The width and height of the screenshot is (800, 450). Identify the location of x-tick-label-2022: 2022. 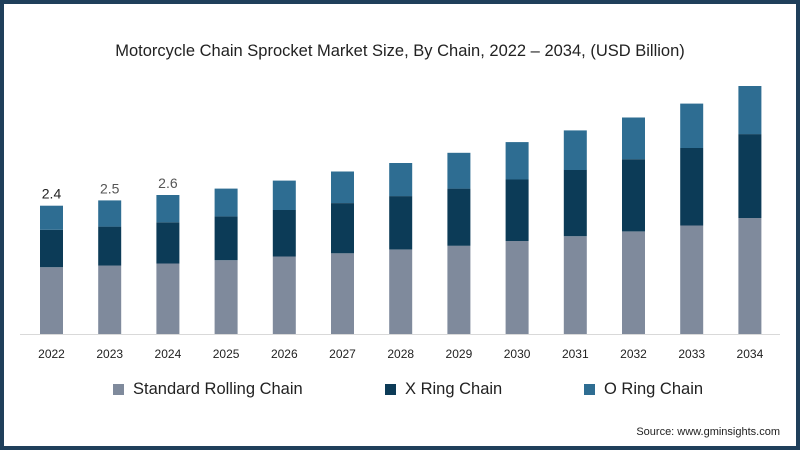
(51, 354).